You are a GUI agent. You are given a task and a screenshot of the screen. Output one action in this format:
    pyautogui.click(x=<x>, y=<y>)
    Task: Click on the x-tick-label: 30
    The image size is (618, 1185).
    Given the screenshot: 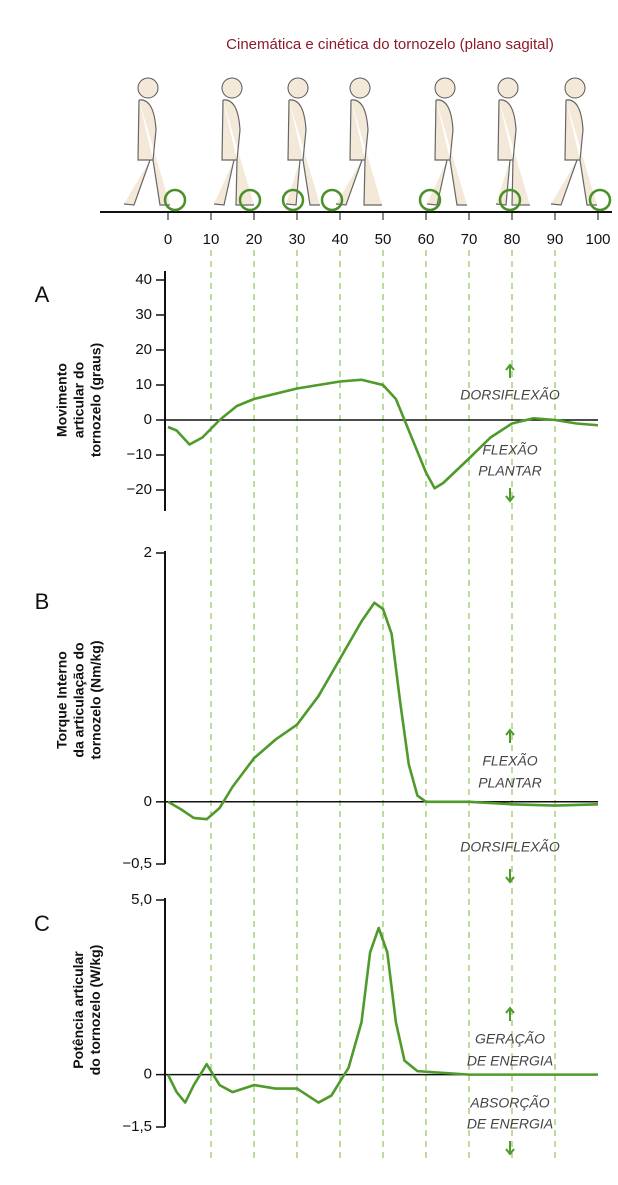 What is the action you would take?
    pyautogui.click(x=297, y=239)
    